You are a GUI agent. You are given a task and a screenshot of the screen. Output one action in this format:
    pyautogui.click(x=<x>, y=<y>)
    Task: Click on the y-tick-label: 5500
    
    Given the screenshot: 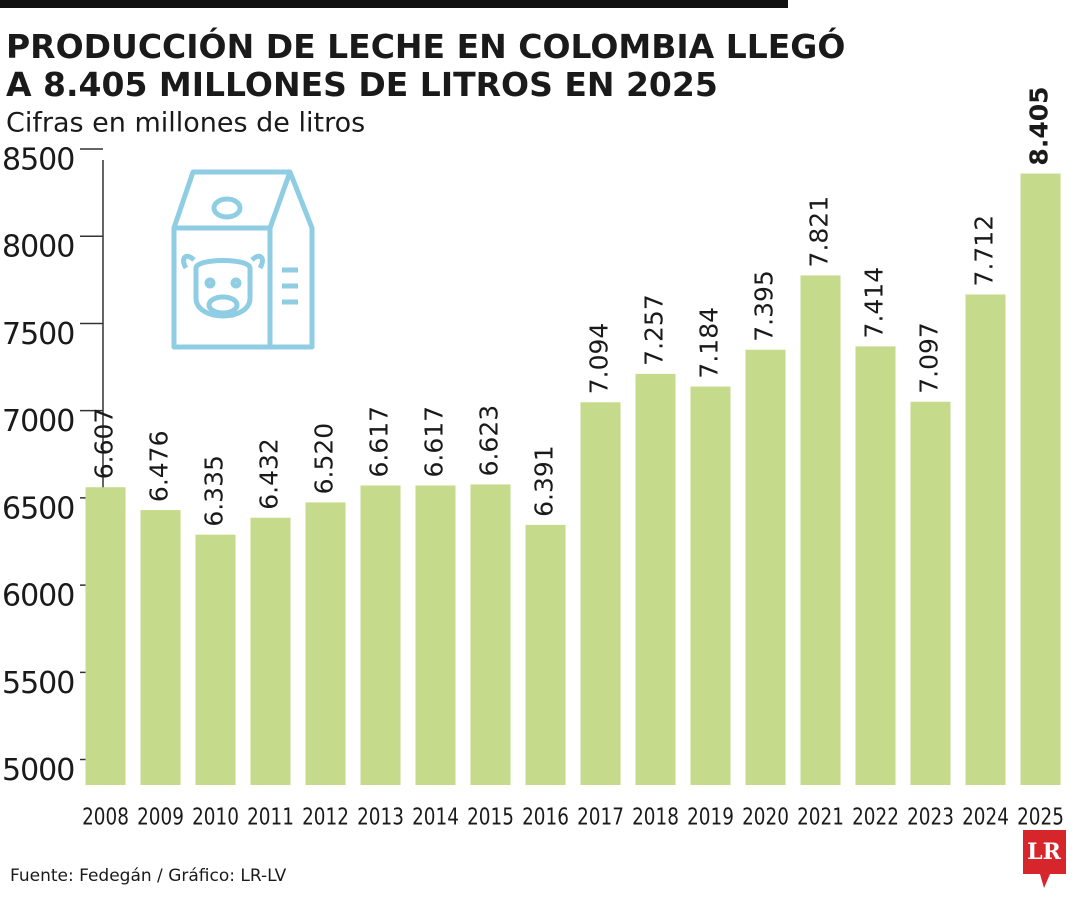 What is the action you would take?
    pyautogui.click(x=38, y=683)
    